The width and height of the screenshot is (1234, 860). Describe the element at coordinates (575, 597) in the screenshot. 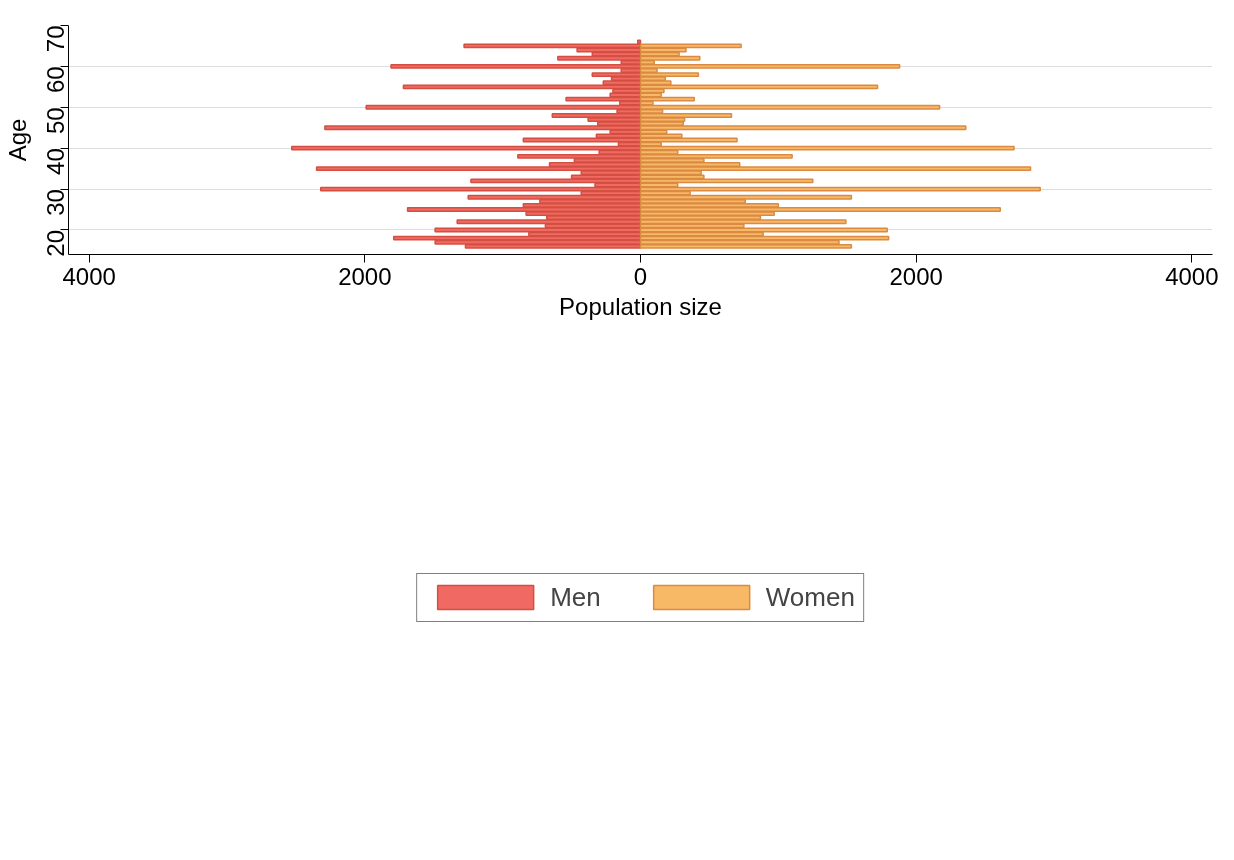

I see `legend-label: Men` at that location.